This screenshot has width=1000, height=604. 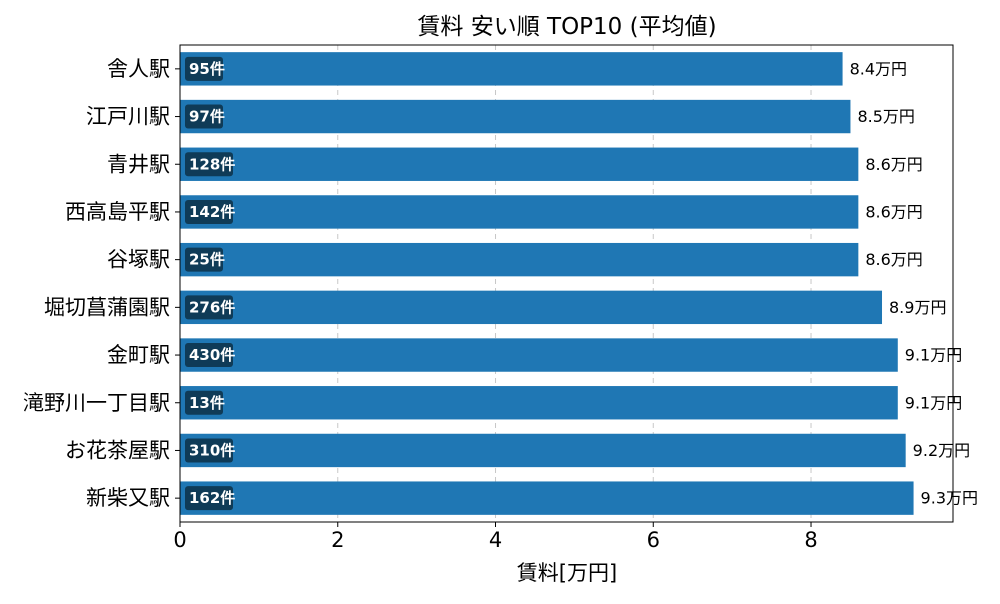 I want to click on count-label: 142件, so click(x=212, y=212).